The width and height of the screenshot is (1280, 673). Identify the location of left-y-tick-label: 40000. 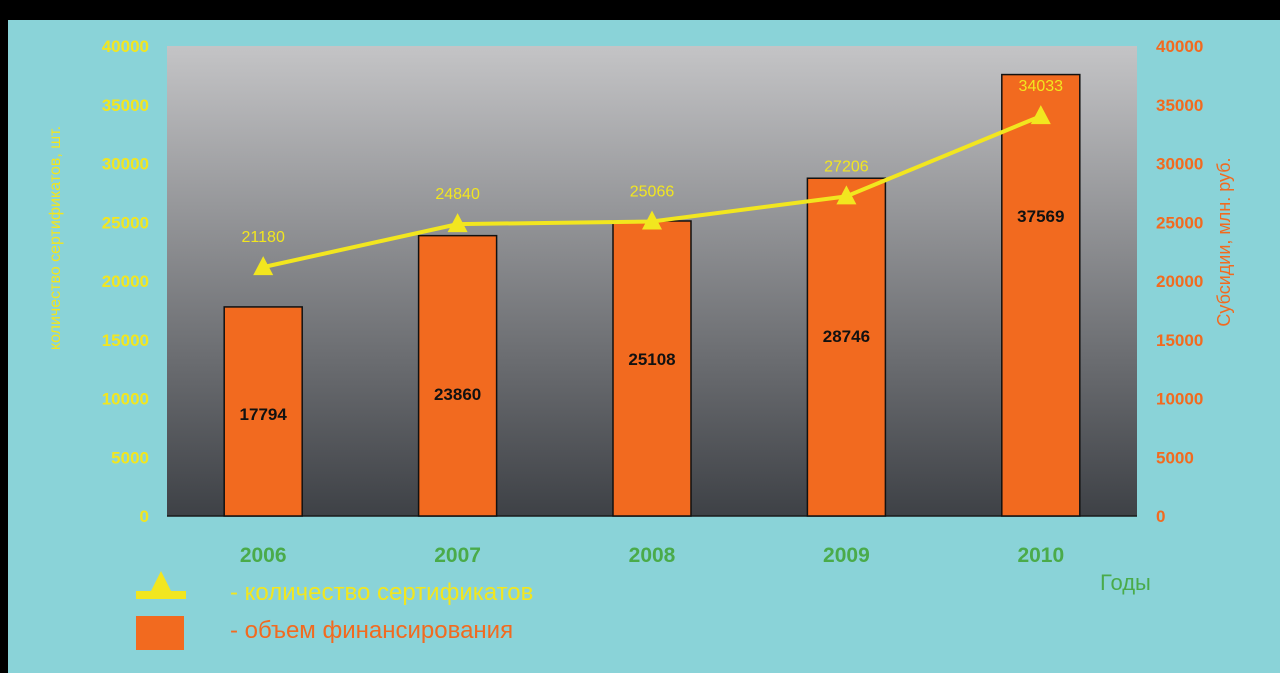
(125, 46).